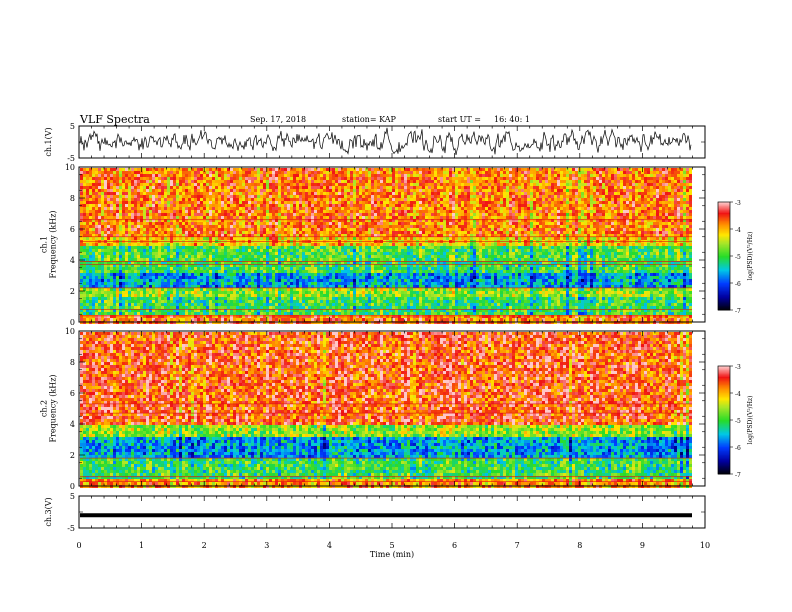  Describe the element at coordinates (278, 119) in the screenshot. I see `date-label: Sep. 17, 2018` at that location.